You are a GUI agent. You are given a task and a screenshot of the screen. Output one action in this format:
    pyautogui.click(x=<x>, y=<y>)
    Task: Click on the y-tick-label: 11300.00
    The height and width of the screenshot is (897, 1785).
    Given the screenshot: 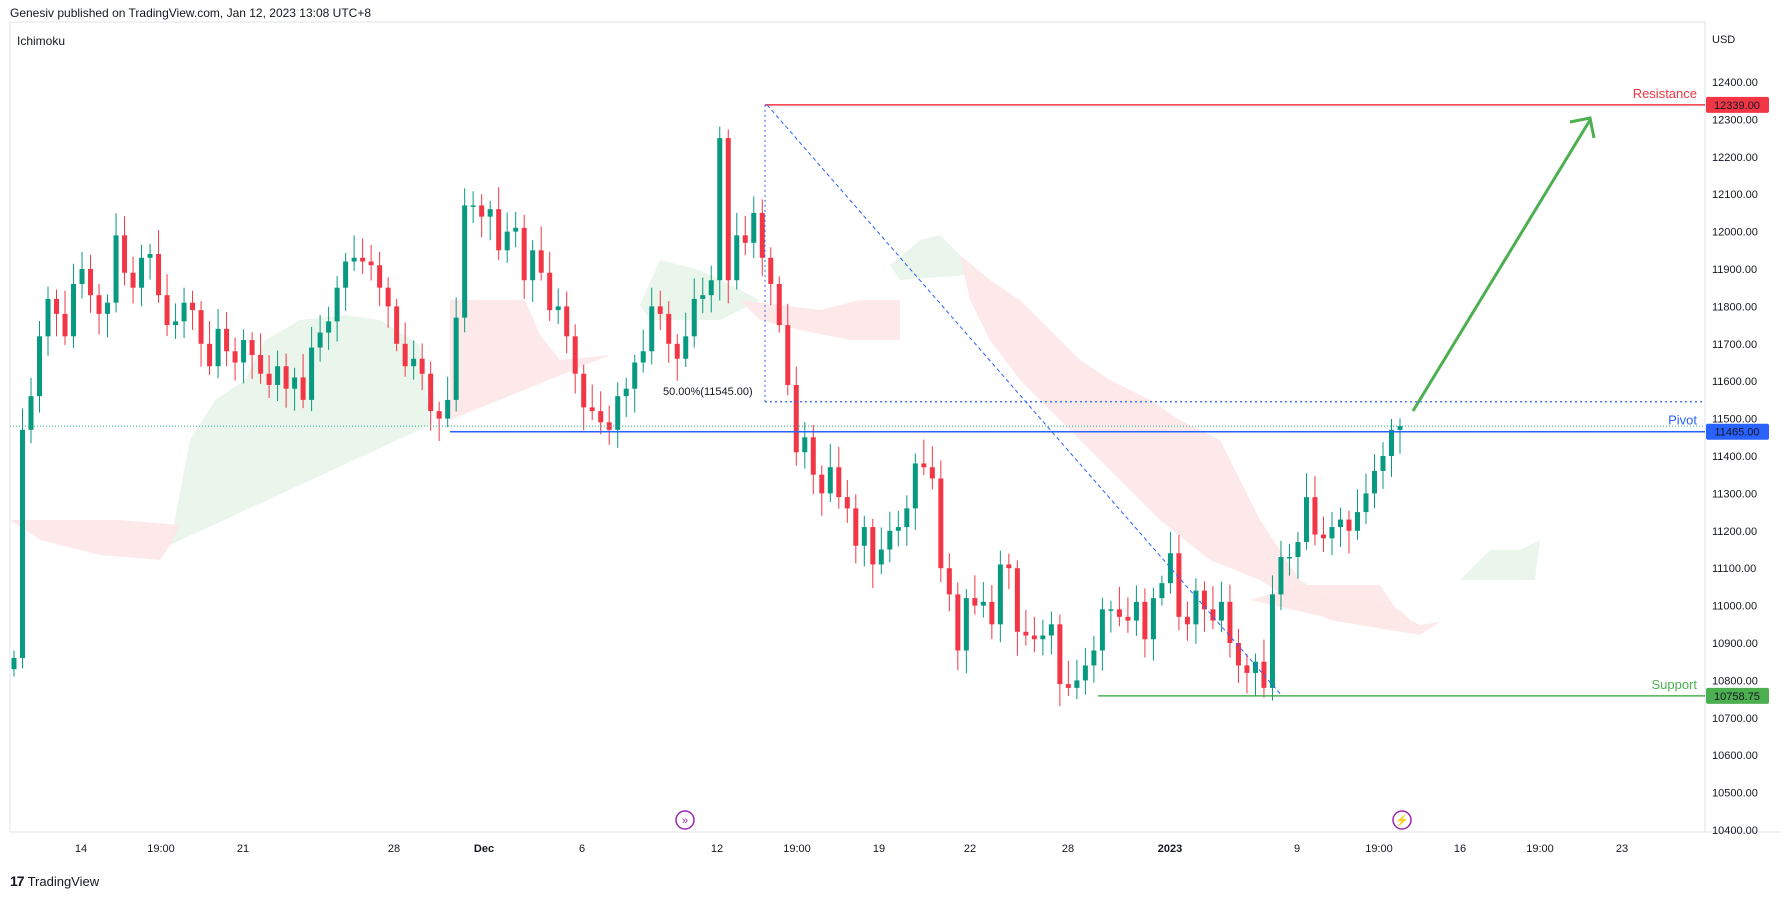 What is the action you would take?
    pyautogui.click(x=1734, y=494)
    